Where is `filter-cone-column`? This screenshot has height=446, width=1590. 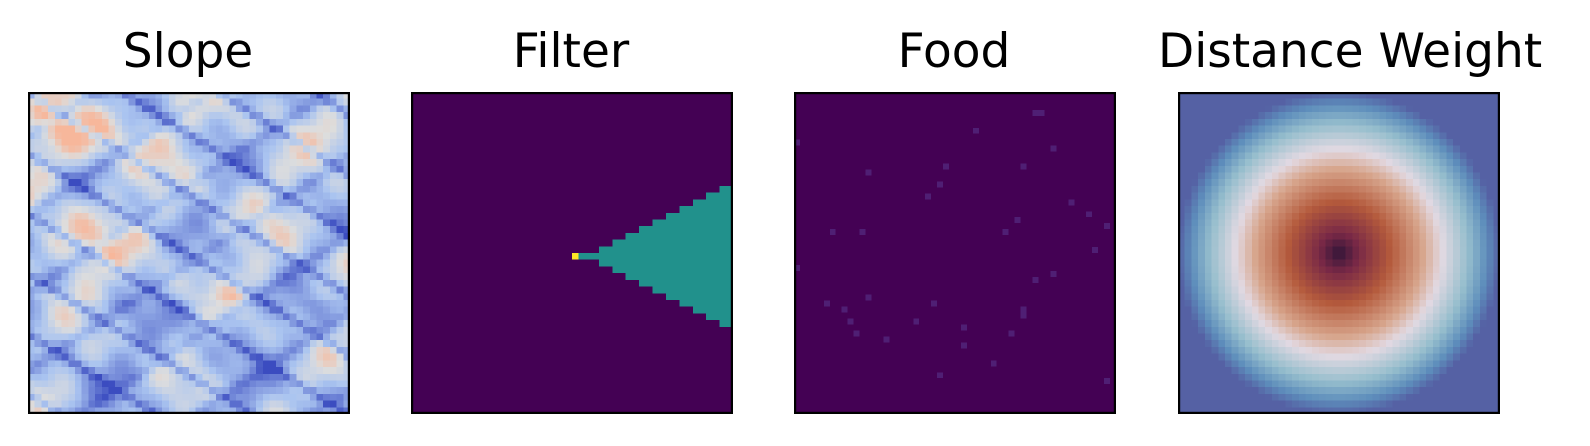 filter-cone-column is located at coordinates (596, 256).